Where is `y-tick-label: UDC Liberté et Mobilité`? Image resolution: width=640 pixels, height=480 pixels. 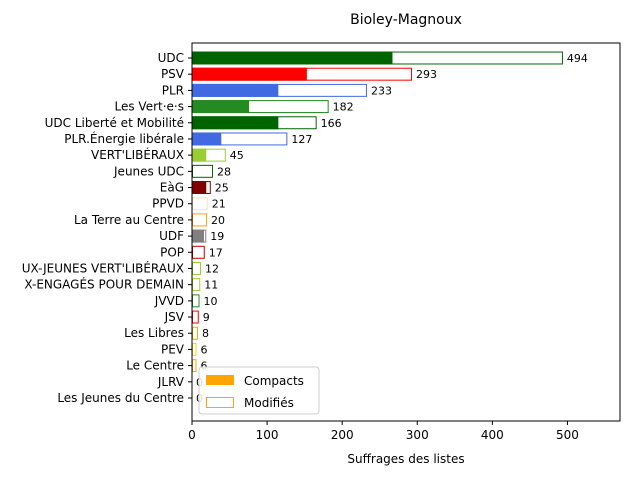 y-tick-label: UDC Liberté et Mobilité is located at coordinates (114, 123).